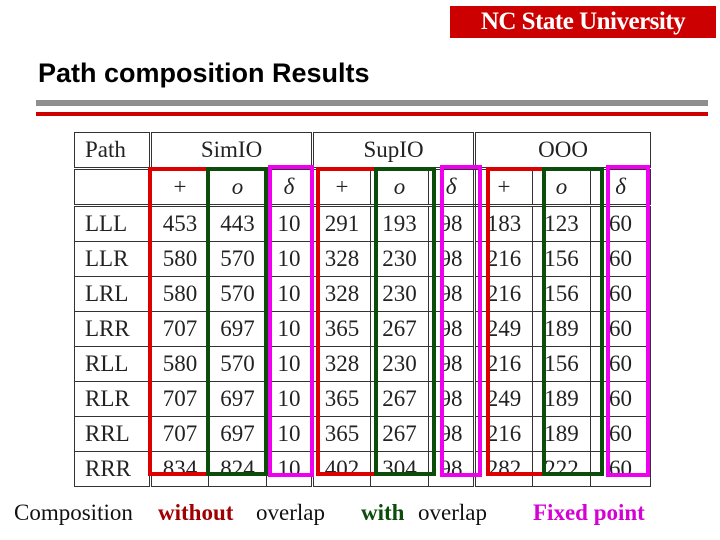 The height and width of the screenshot is (540, 720). What do you see at coordinates (562, 469) in the screenshot?
I see `value-cell: 222` at bounding box center [562, 469].